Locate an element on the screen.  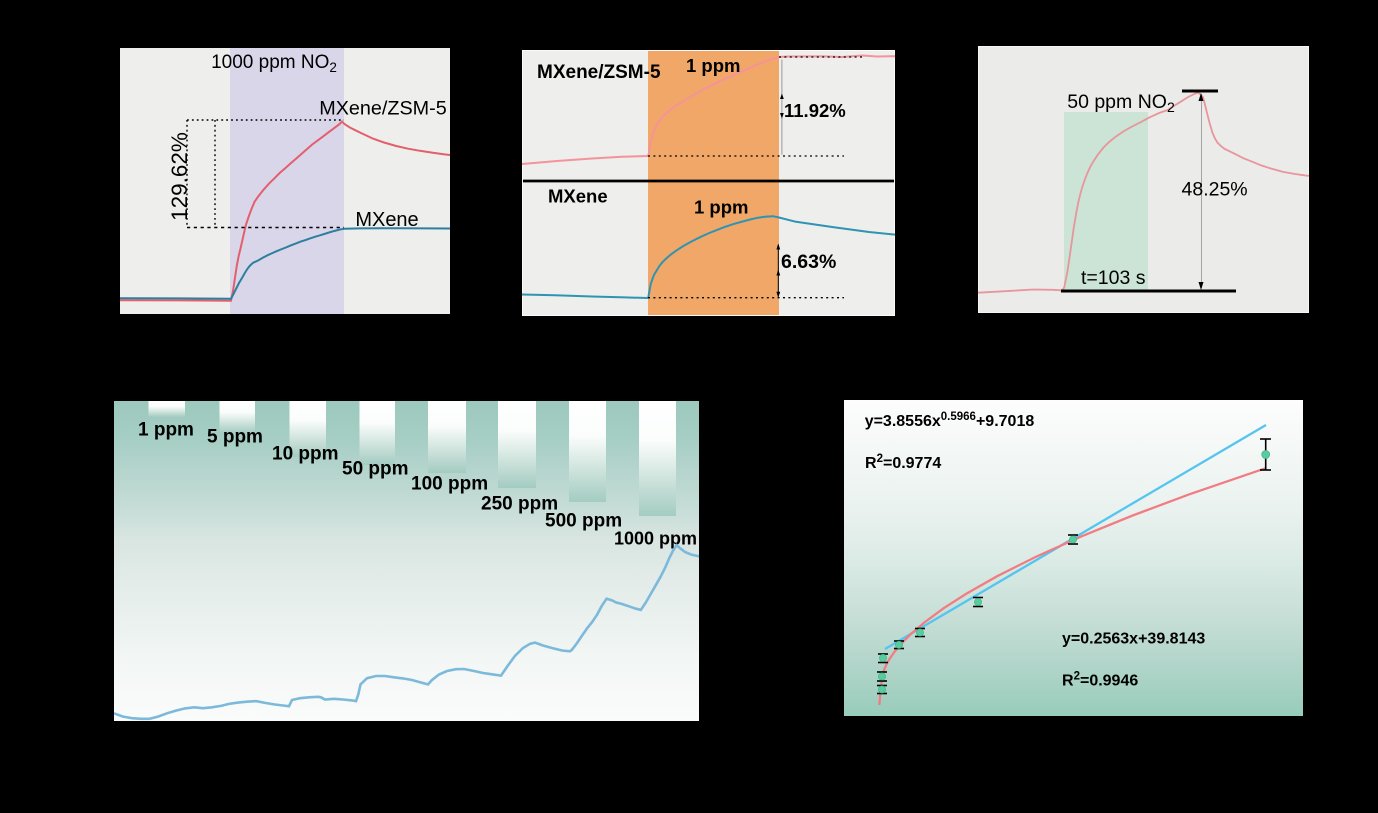
svg-text: 129.62% is located at coordinates (179, 176).